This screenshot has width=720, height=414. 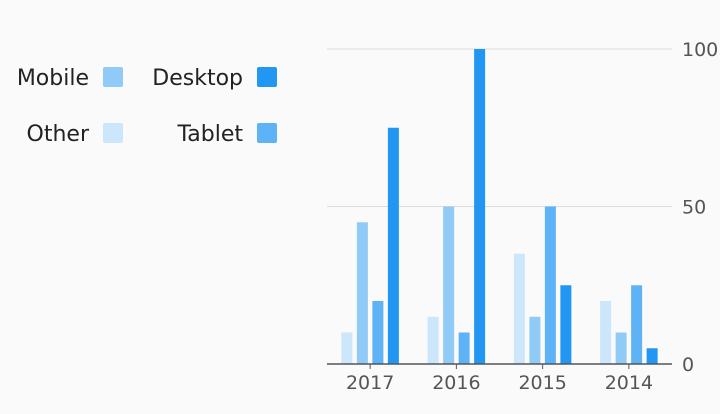 I want to click on bar-desktop-2014, so click(x=652, y=356).